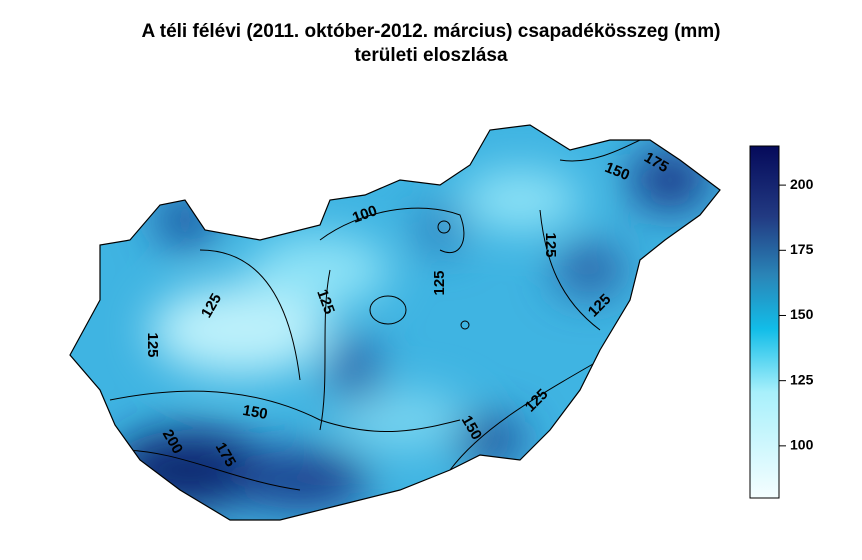 The width and height of the screenshot is (862, 560). I want to click on colorbar-tick-label: 175, so click(802, 249).